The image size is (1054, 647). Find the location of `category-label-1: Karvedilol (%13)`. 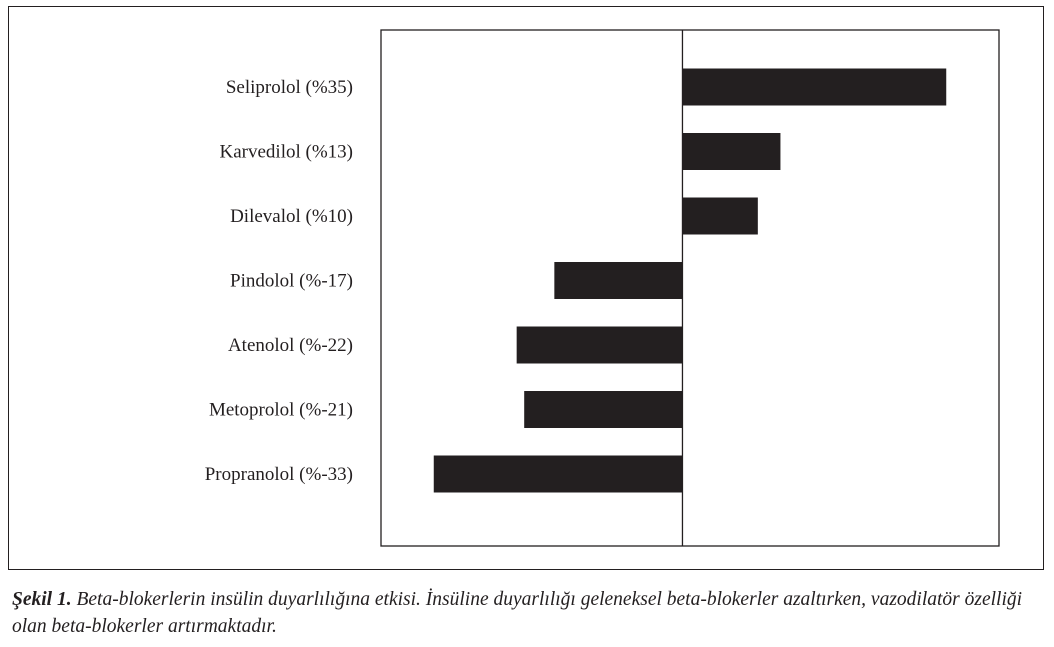

category-label-1: Karvedilol (%13) is located at coordinates (286, 152).